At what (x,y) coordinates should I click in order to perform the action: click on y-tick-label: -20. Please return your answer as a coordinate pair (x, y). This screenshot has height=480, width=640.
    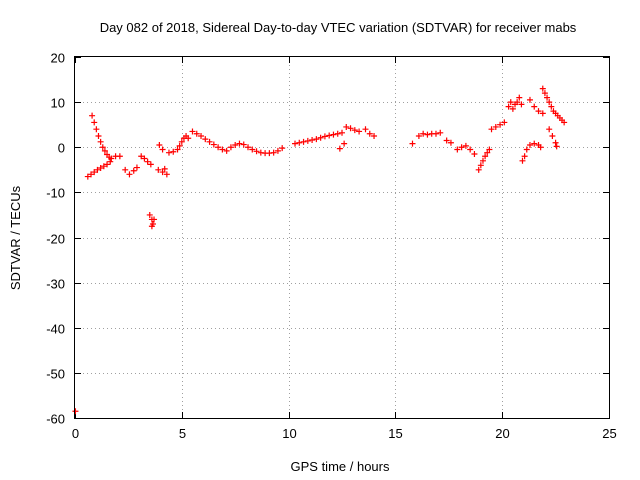
    Looking at the image, I should click on (55, 239).